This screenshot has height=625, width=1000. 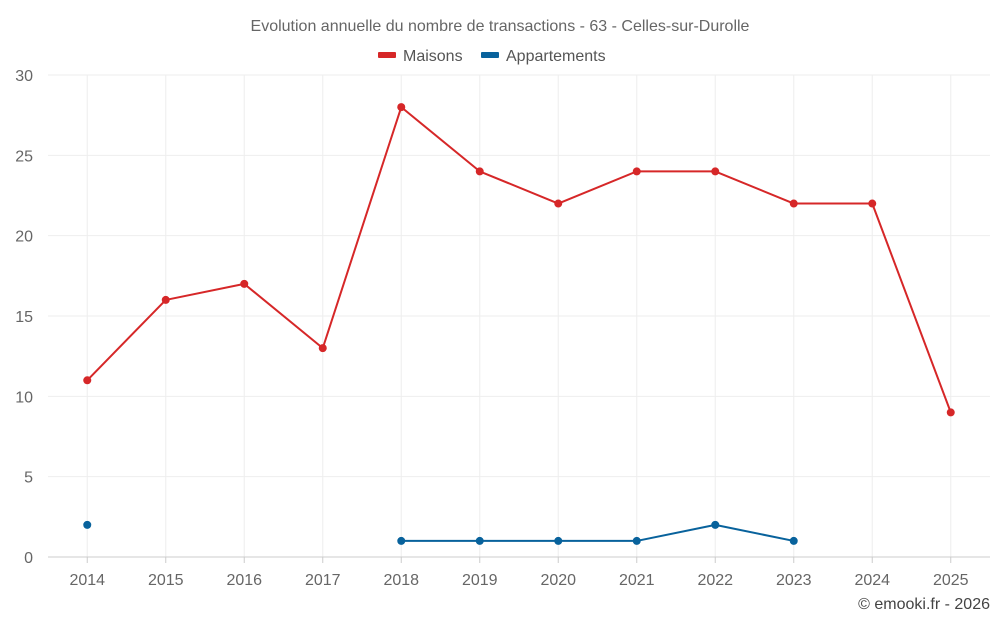 I want to click on x-tick-label: 2016, so click(x=244, y=580).